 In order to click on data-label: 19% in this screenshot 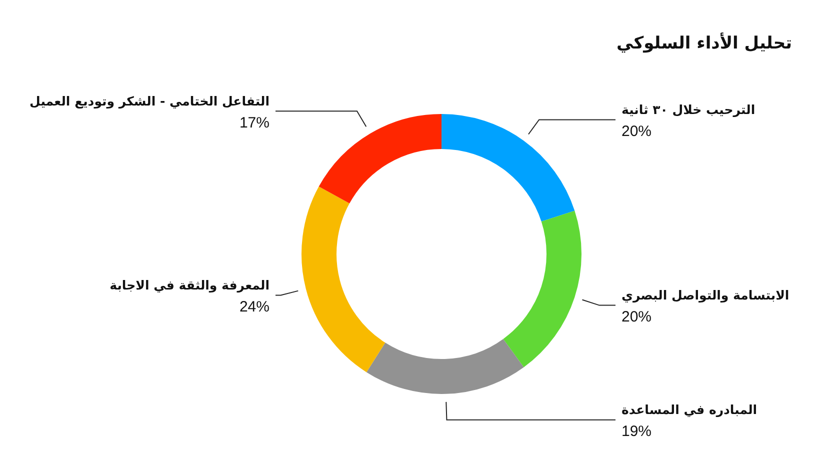, I will do `click(637, 431)`.